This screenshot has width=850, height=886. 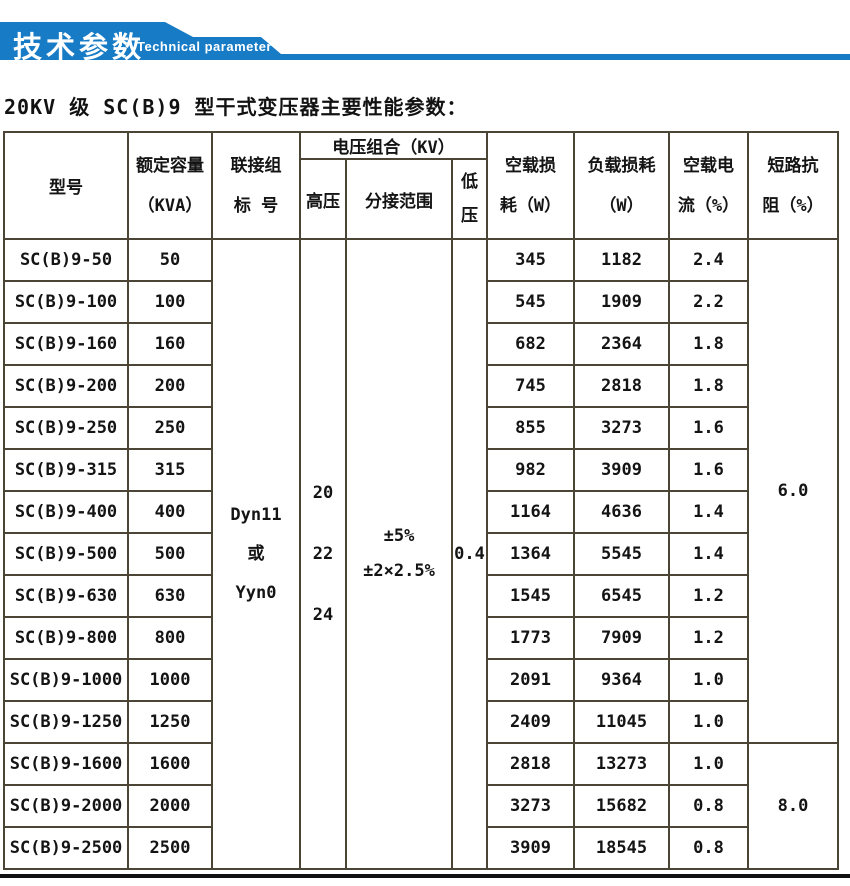 What do you see at coordinates (469, 216) in the screenshot?
I see `header-lv-line2: 压` at bounding box center [469, 216].